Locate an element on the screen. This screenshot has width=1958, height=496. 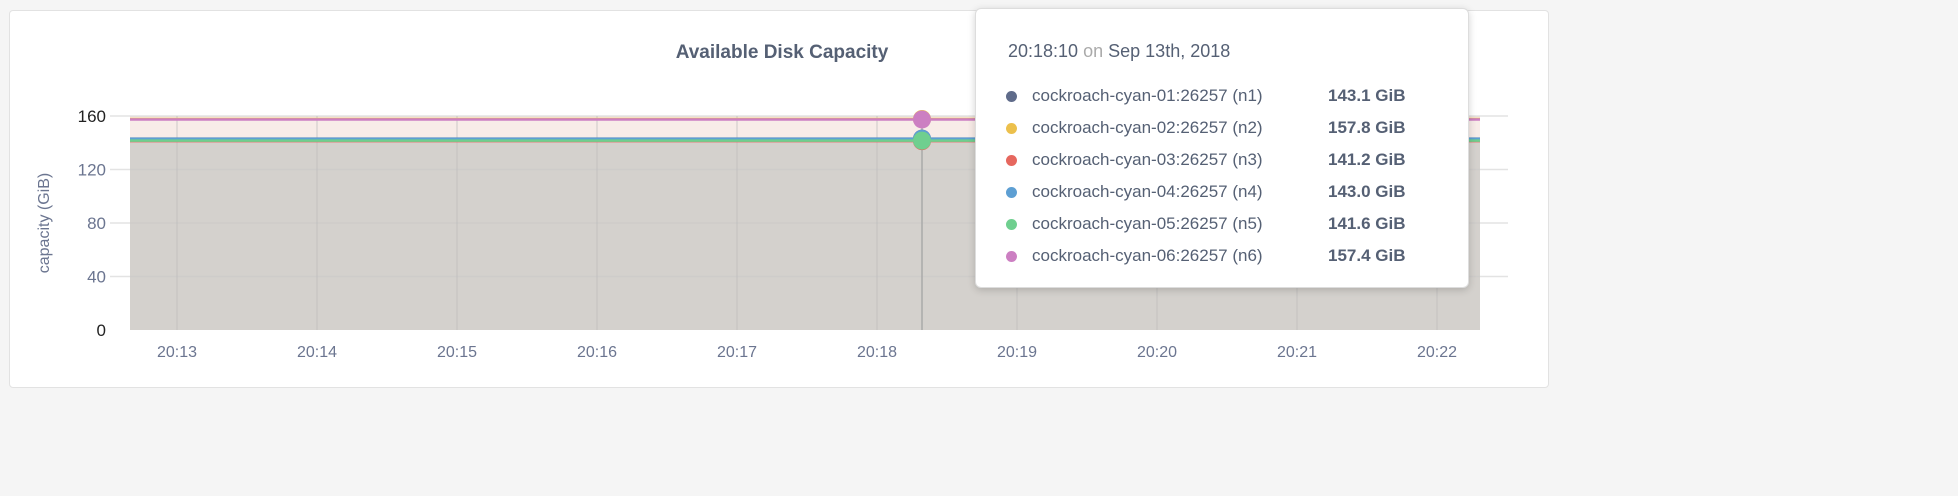
tooltip-header: 20:18:10 on Sep 13th, 2018 is located at coordinates (1119, 51).